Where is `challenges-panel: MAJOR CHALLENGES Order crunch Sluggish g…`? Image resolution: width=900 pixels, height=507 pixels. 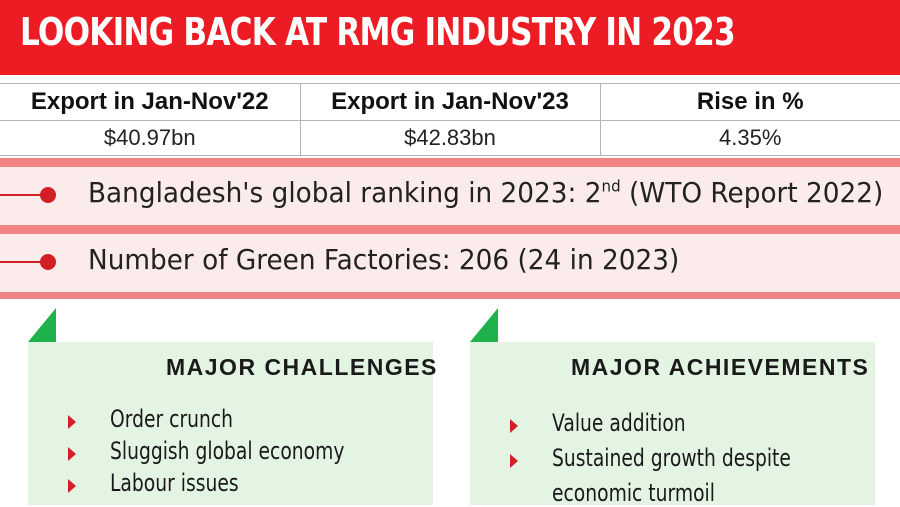 challenges-panel: MAJOR CHALLENGES Order crunch Sluggish g… is located at coordinates (232, 423).